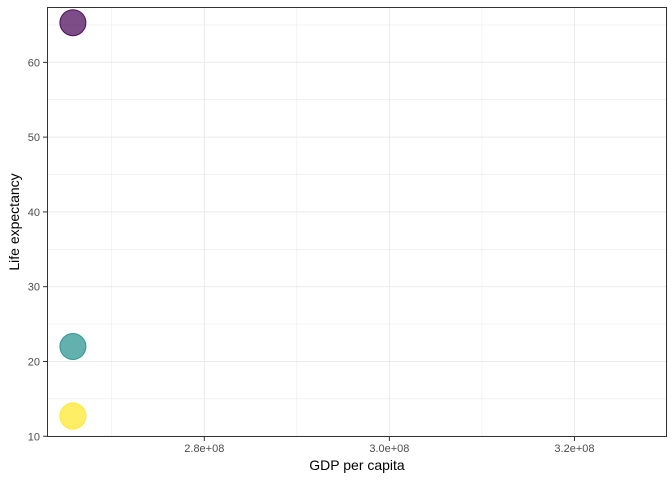 The width and height of the screenshot is (672, 480). I want to click on y-tick-label: 30, so click(34, 288).